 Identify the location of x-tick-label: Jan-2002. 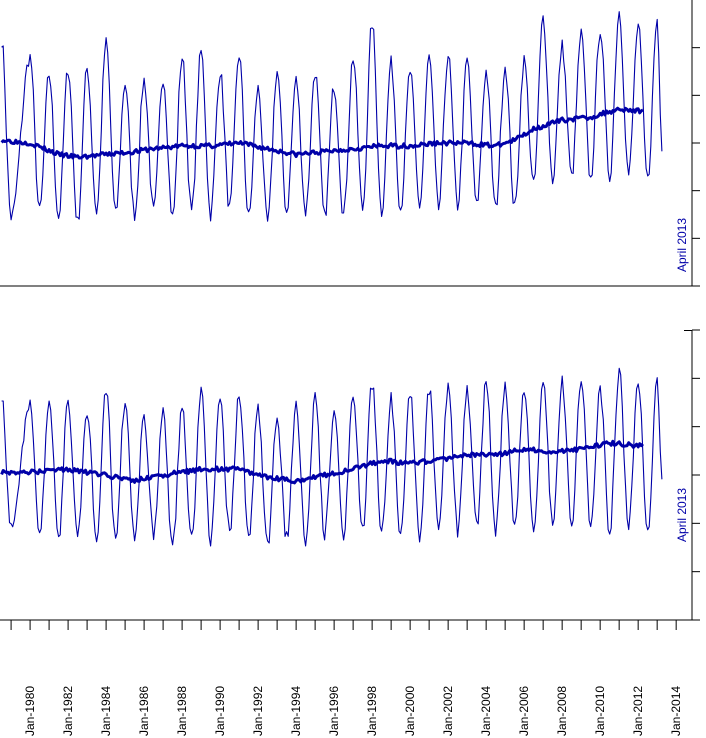
(448, 711).